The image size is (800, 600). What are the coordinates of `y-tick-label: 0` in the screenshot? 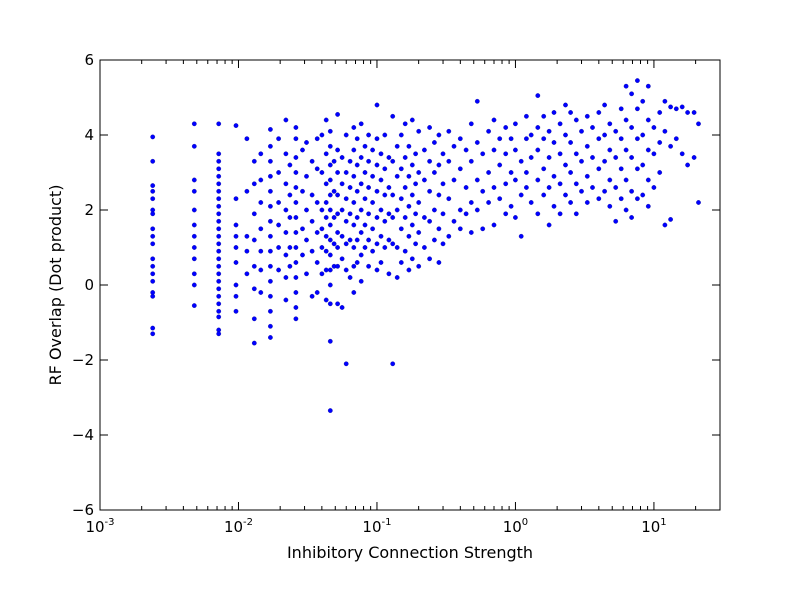 It's located at (89, 285).